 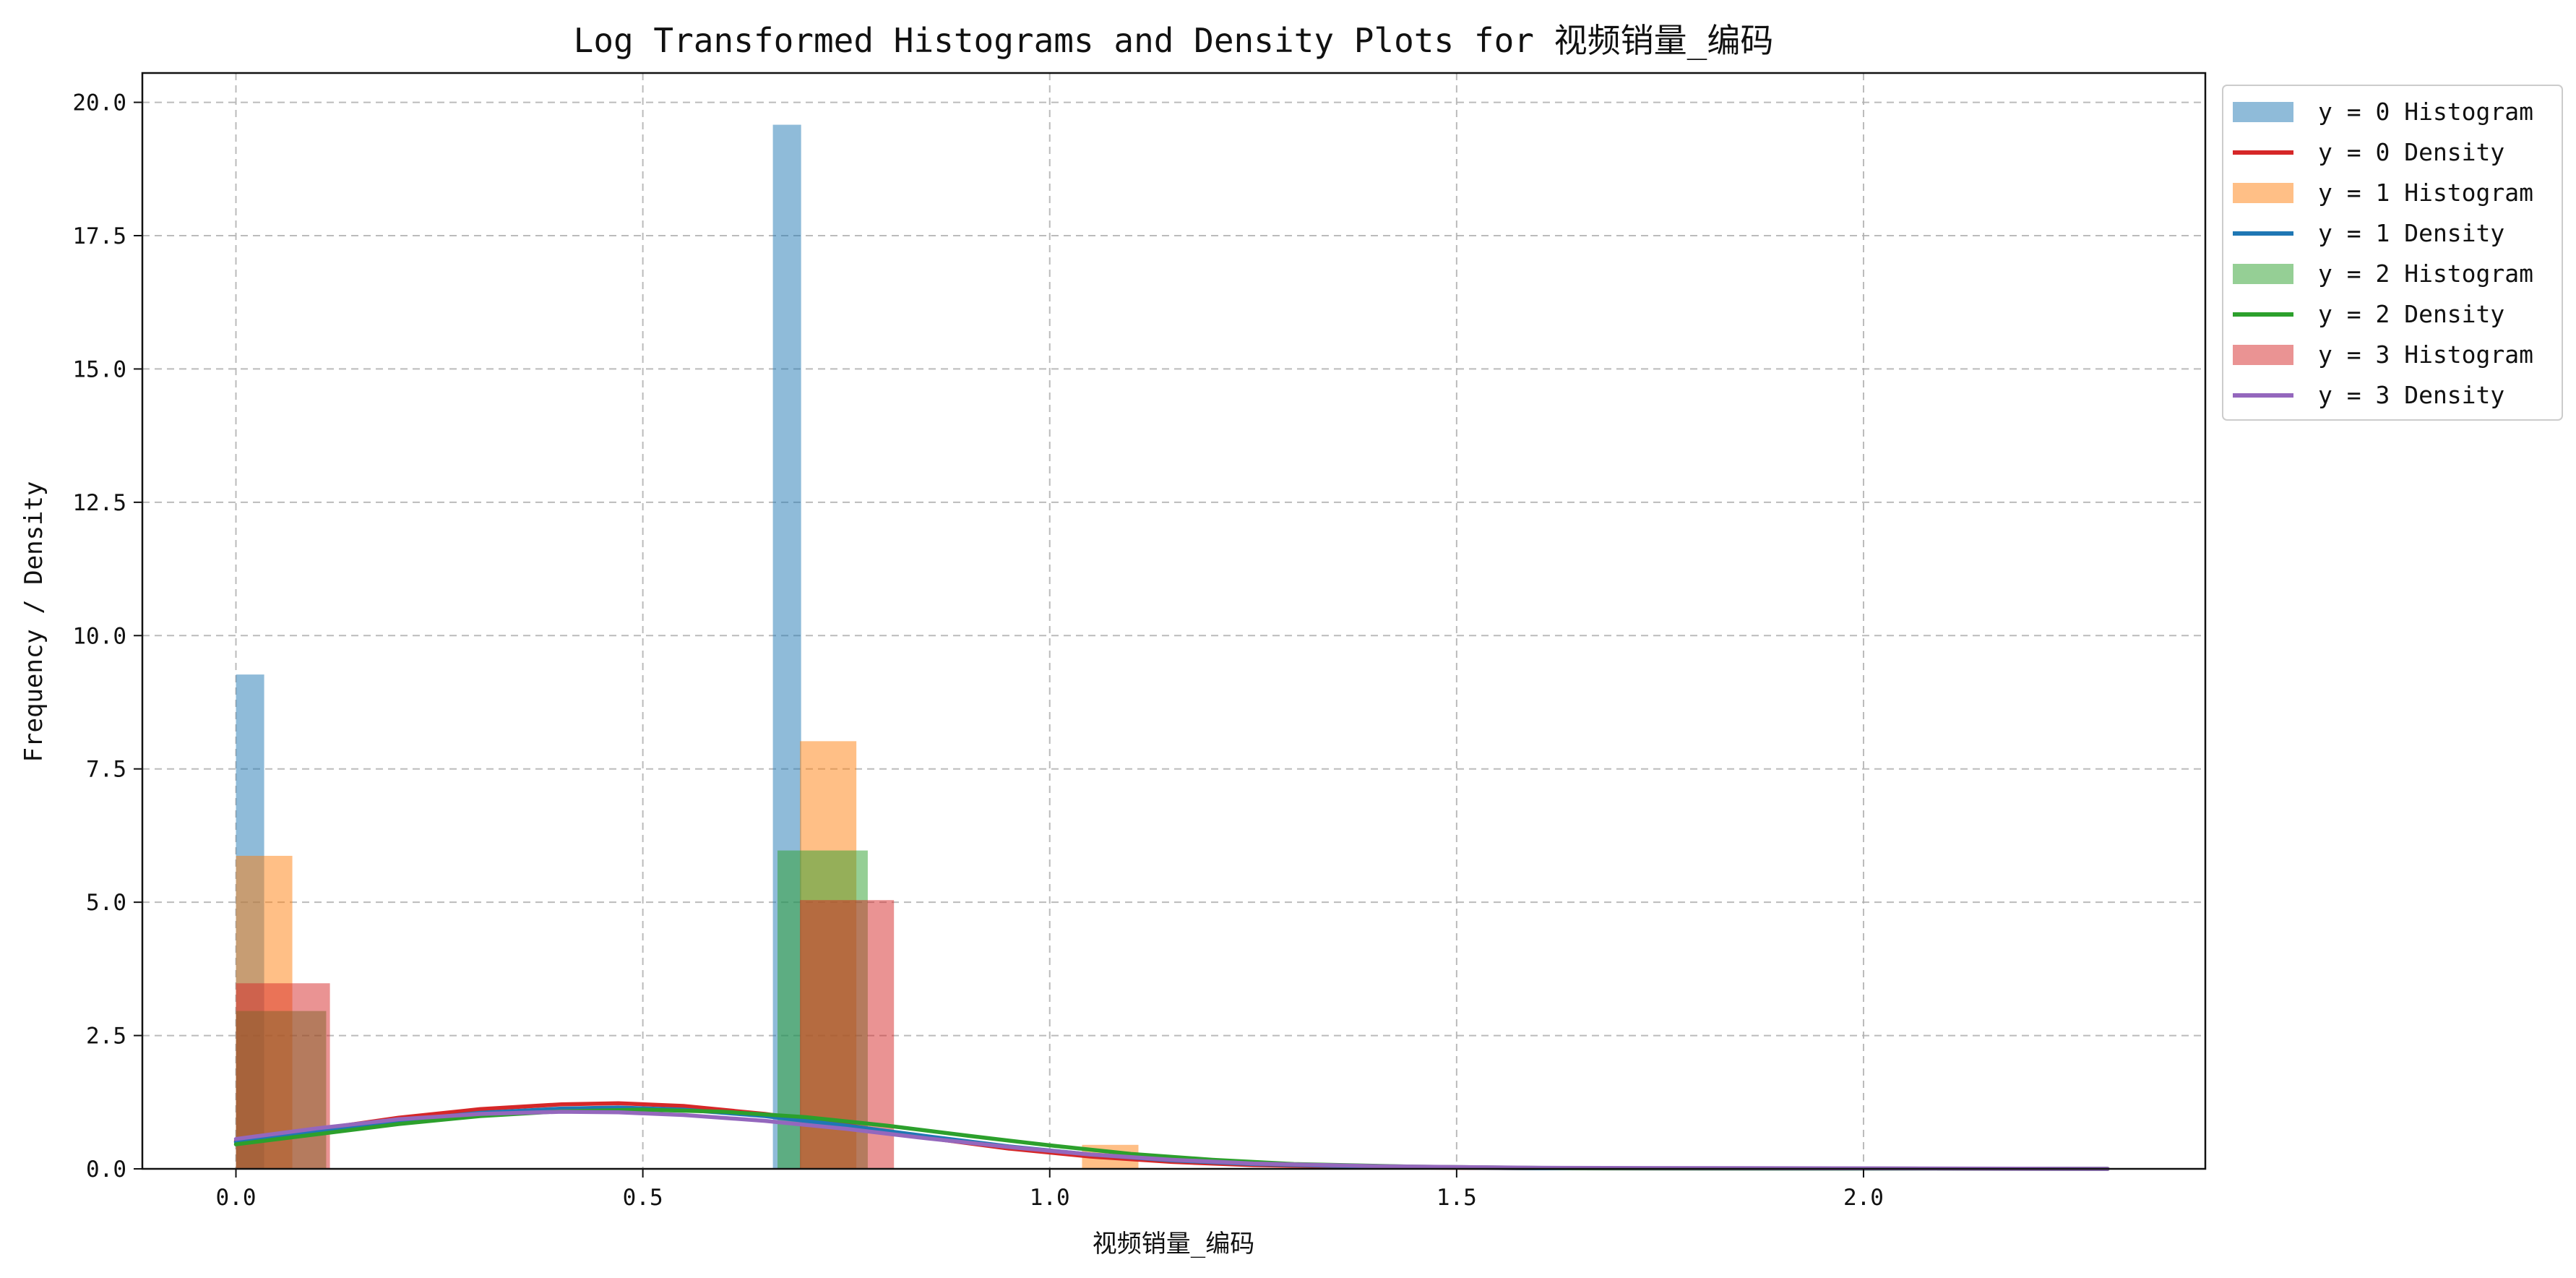 What do you see at coordinates (236, 1198) in the screenshot?
I see `x-tick-label-0: 0.0` at bounding box center [236, 1198].